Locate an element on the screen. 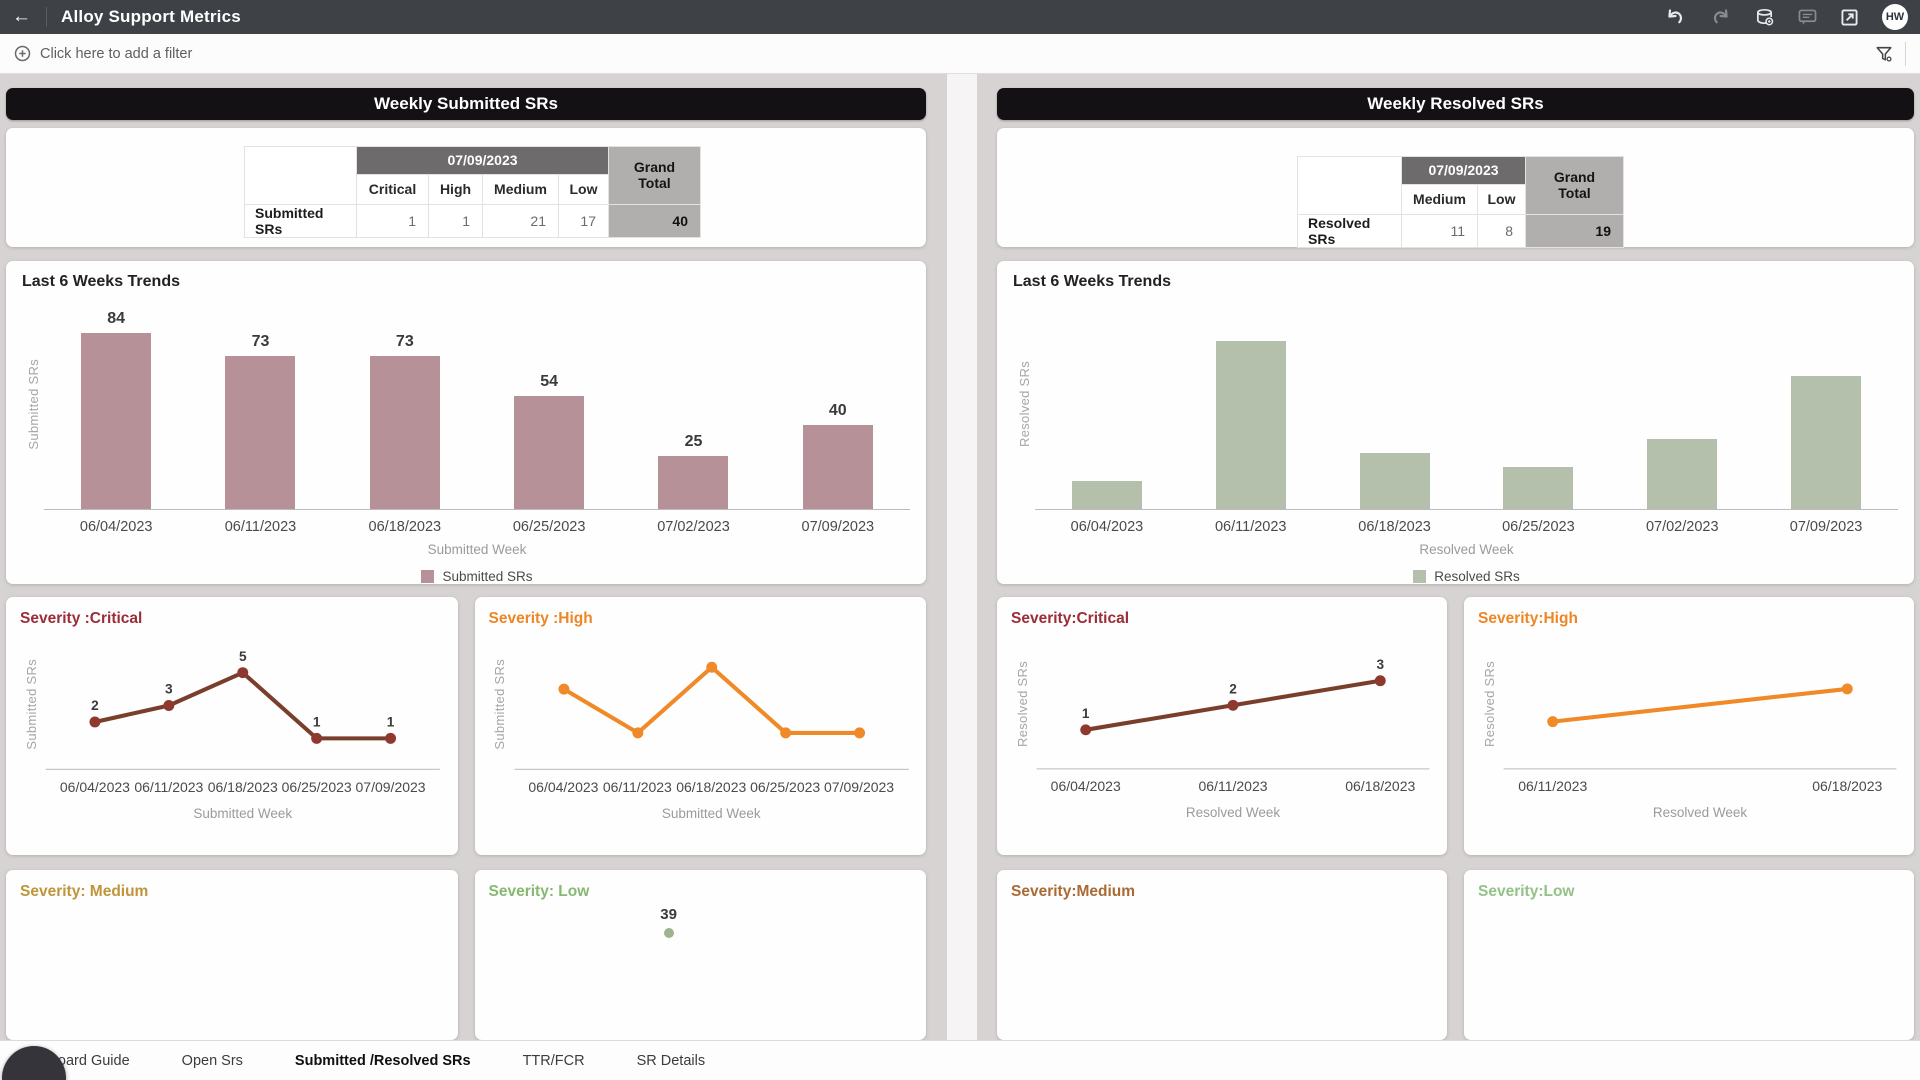 The image size is (1920, 1080). legend: Resolved SRs is located at coordinates (1466, 576).